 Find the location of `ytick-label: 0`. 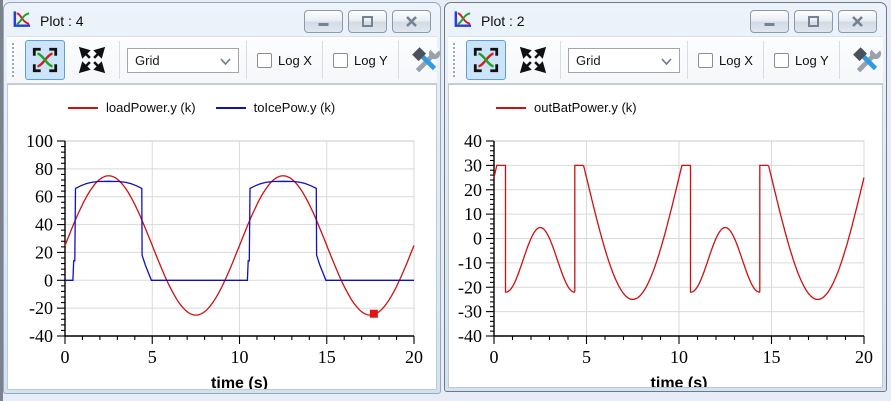

ytick-label: 0 is located at coordinates (48, 280).